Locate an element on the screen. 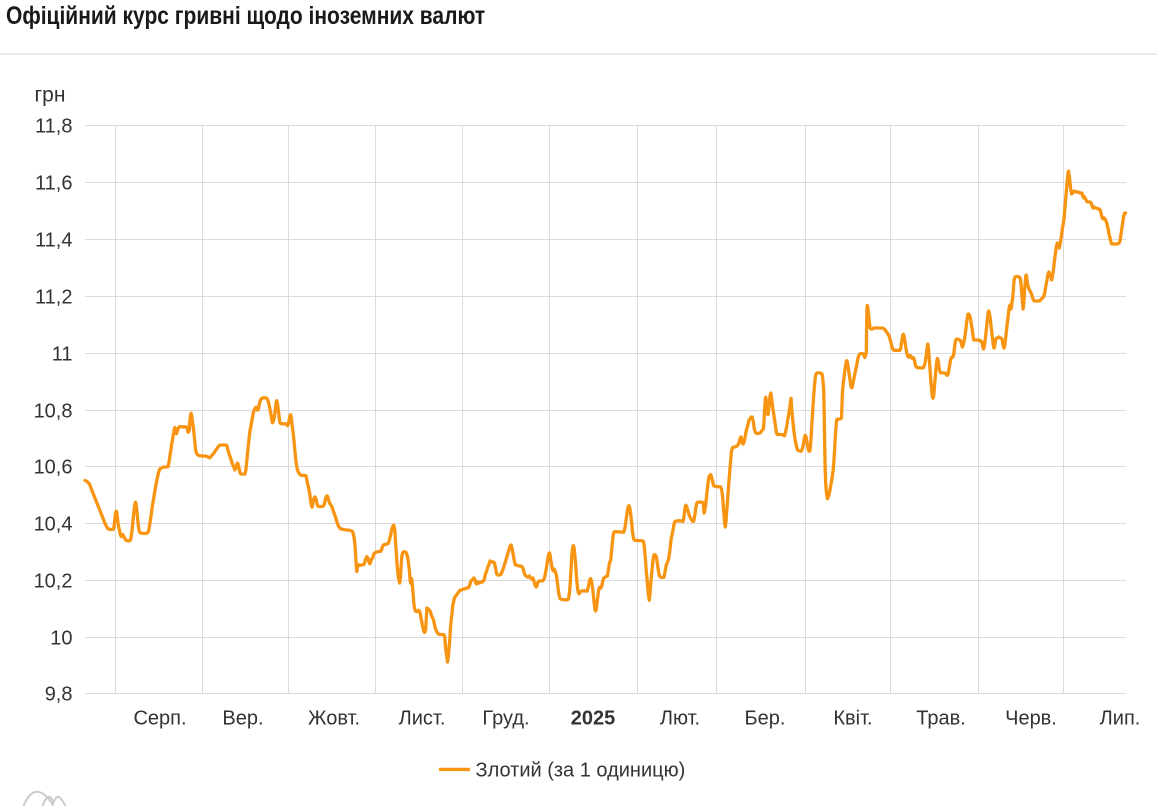  svg-text: Лист. is located at coordinates (422, 719).